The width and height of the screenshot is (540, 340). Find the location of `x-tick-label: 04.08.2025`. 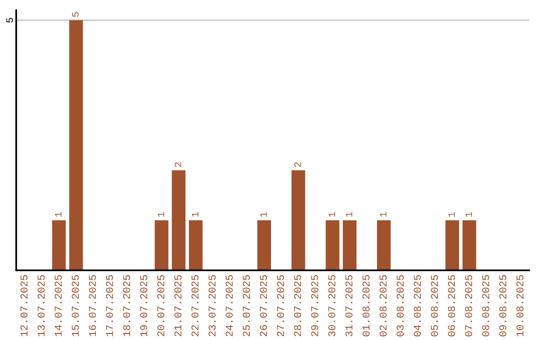

x-tick-label: 04.08.2025 is located at coordinates (417, 305).